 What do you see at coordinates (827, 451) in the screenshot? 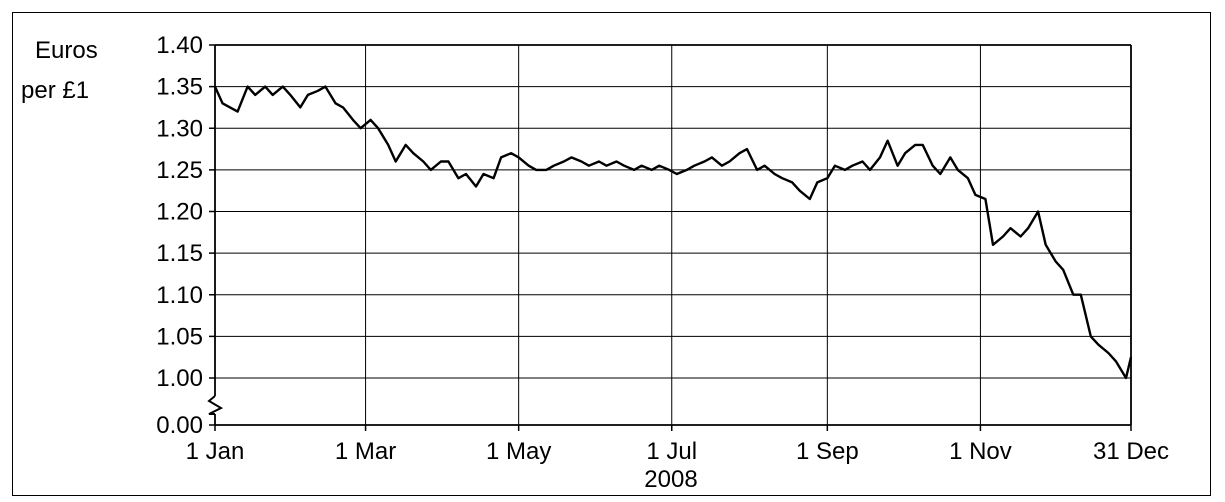
I see `x-tick-label: 1 Sep` at bounding box center [827, 451].